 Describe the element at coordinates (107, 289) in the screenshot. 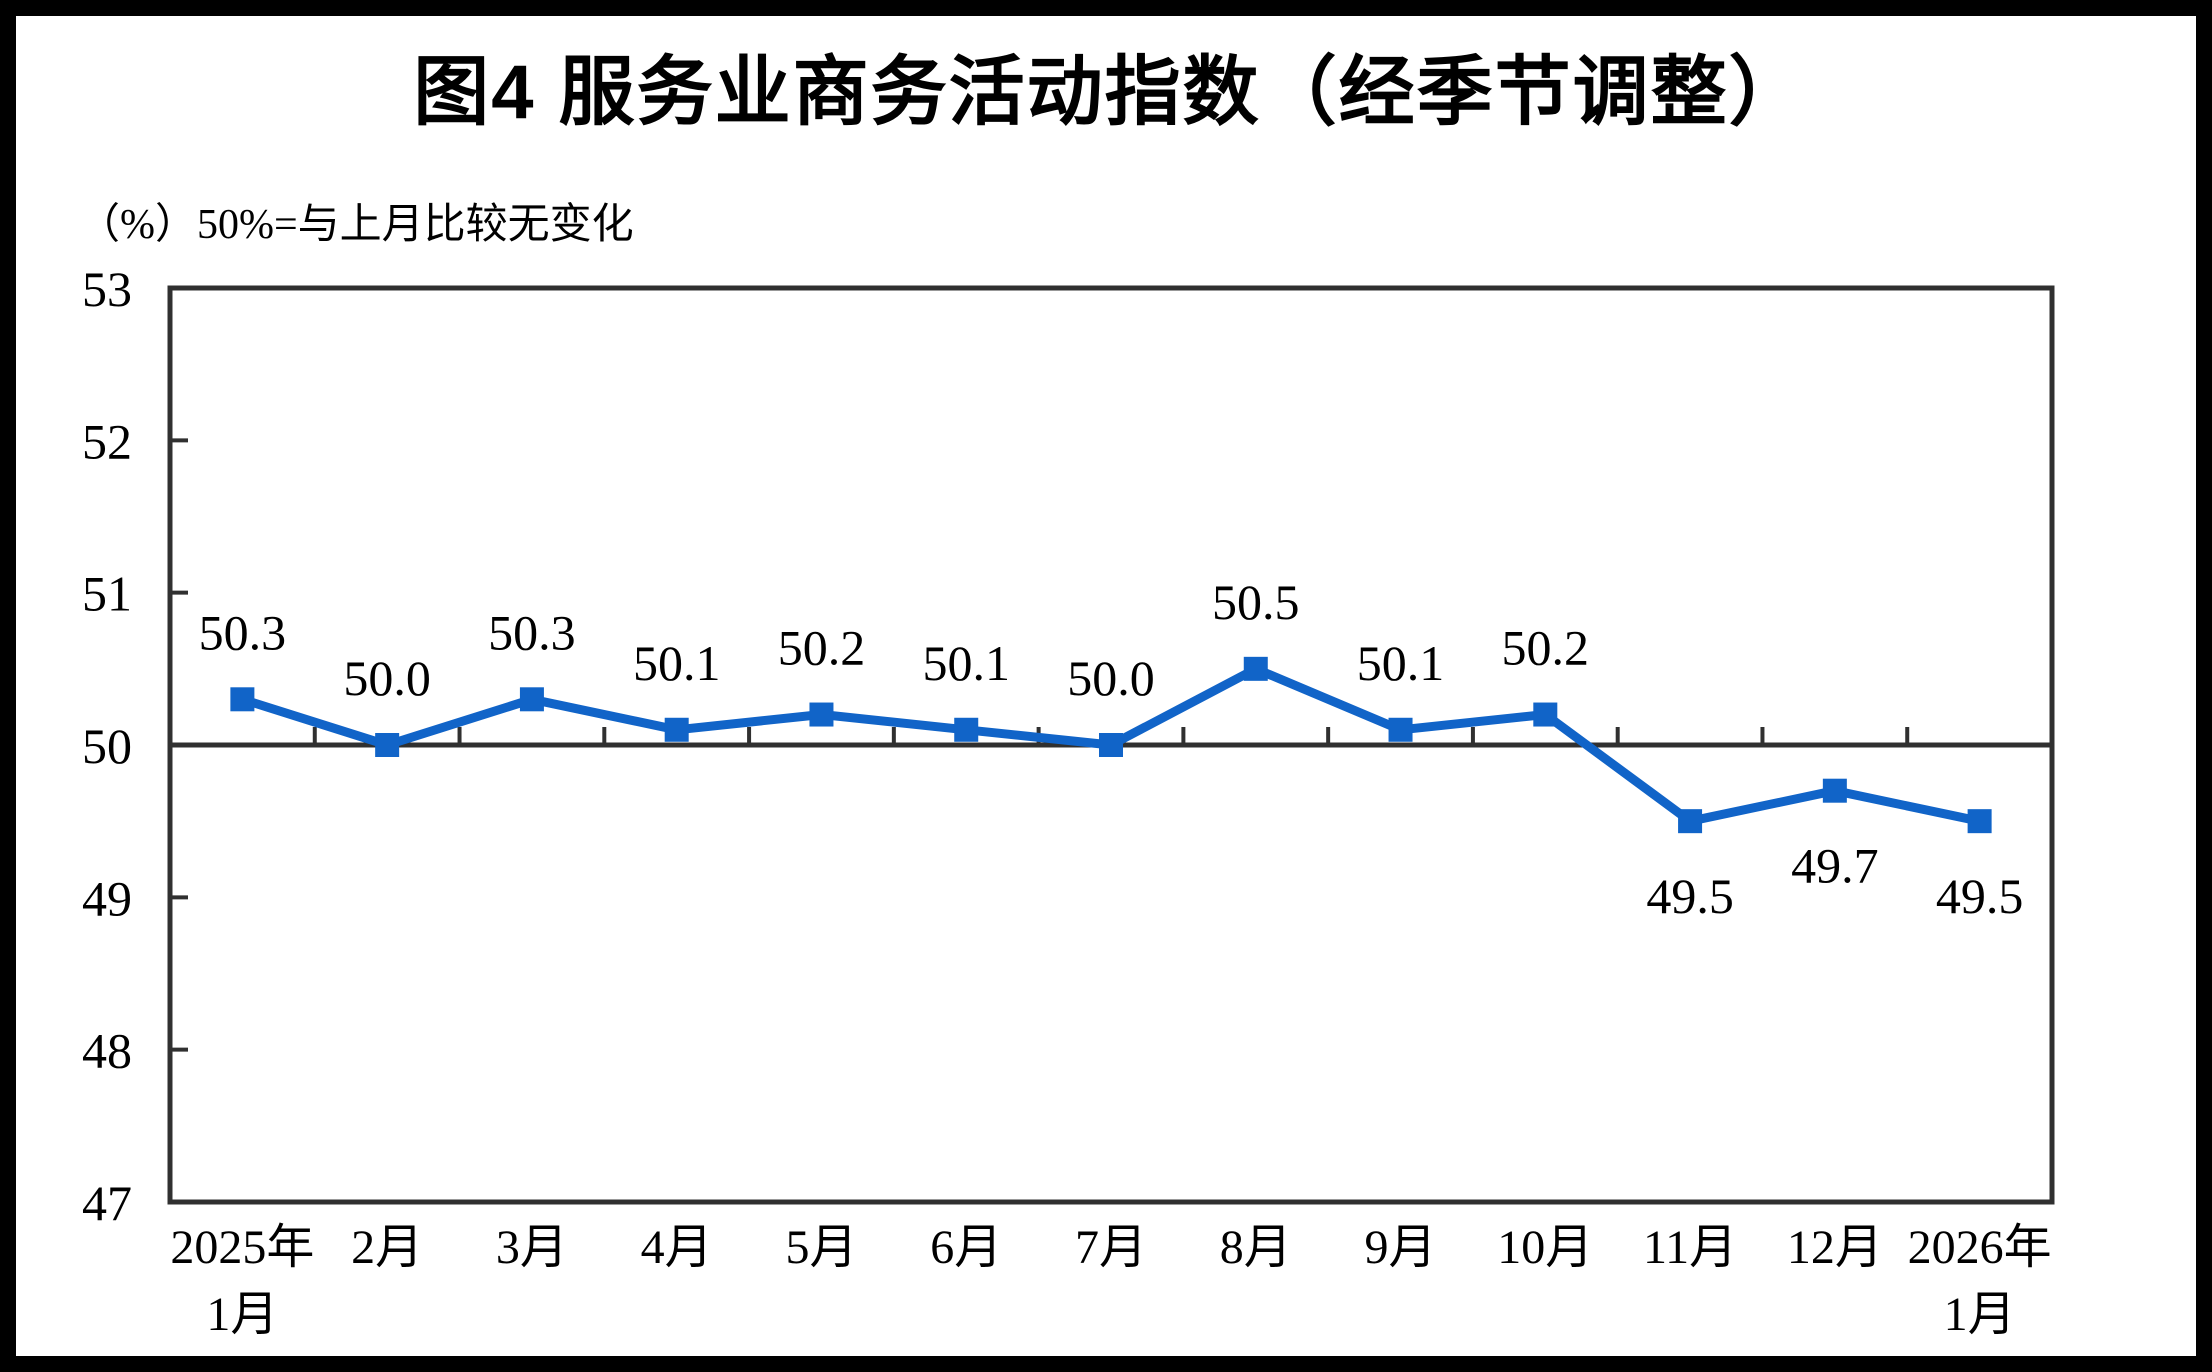

I see `y-axis-label: 53` at that location.